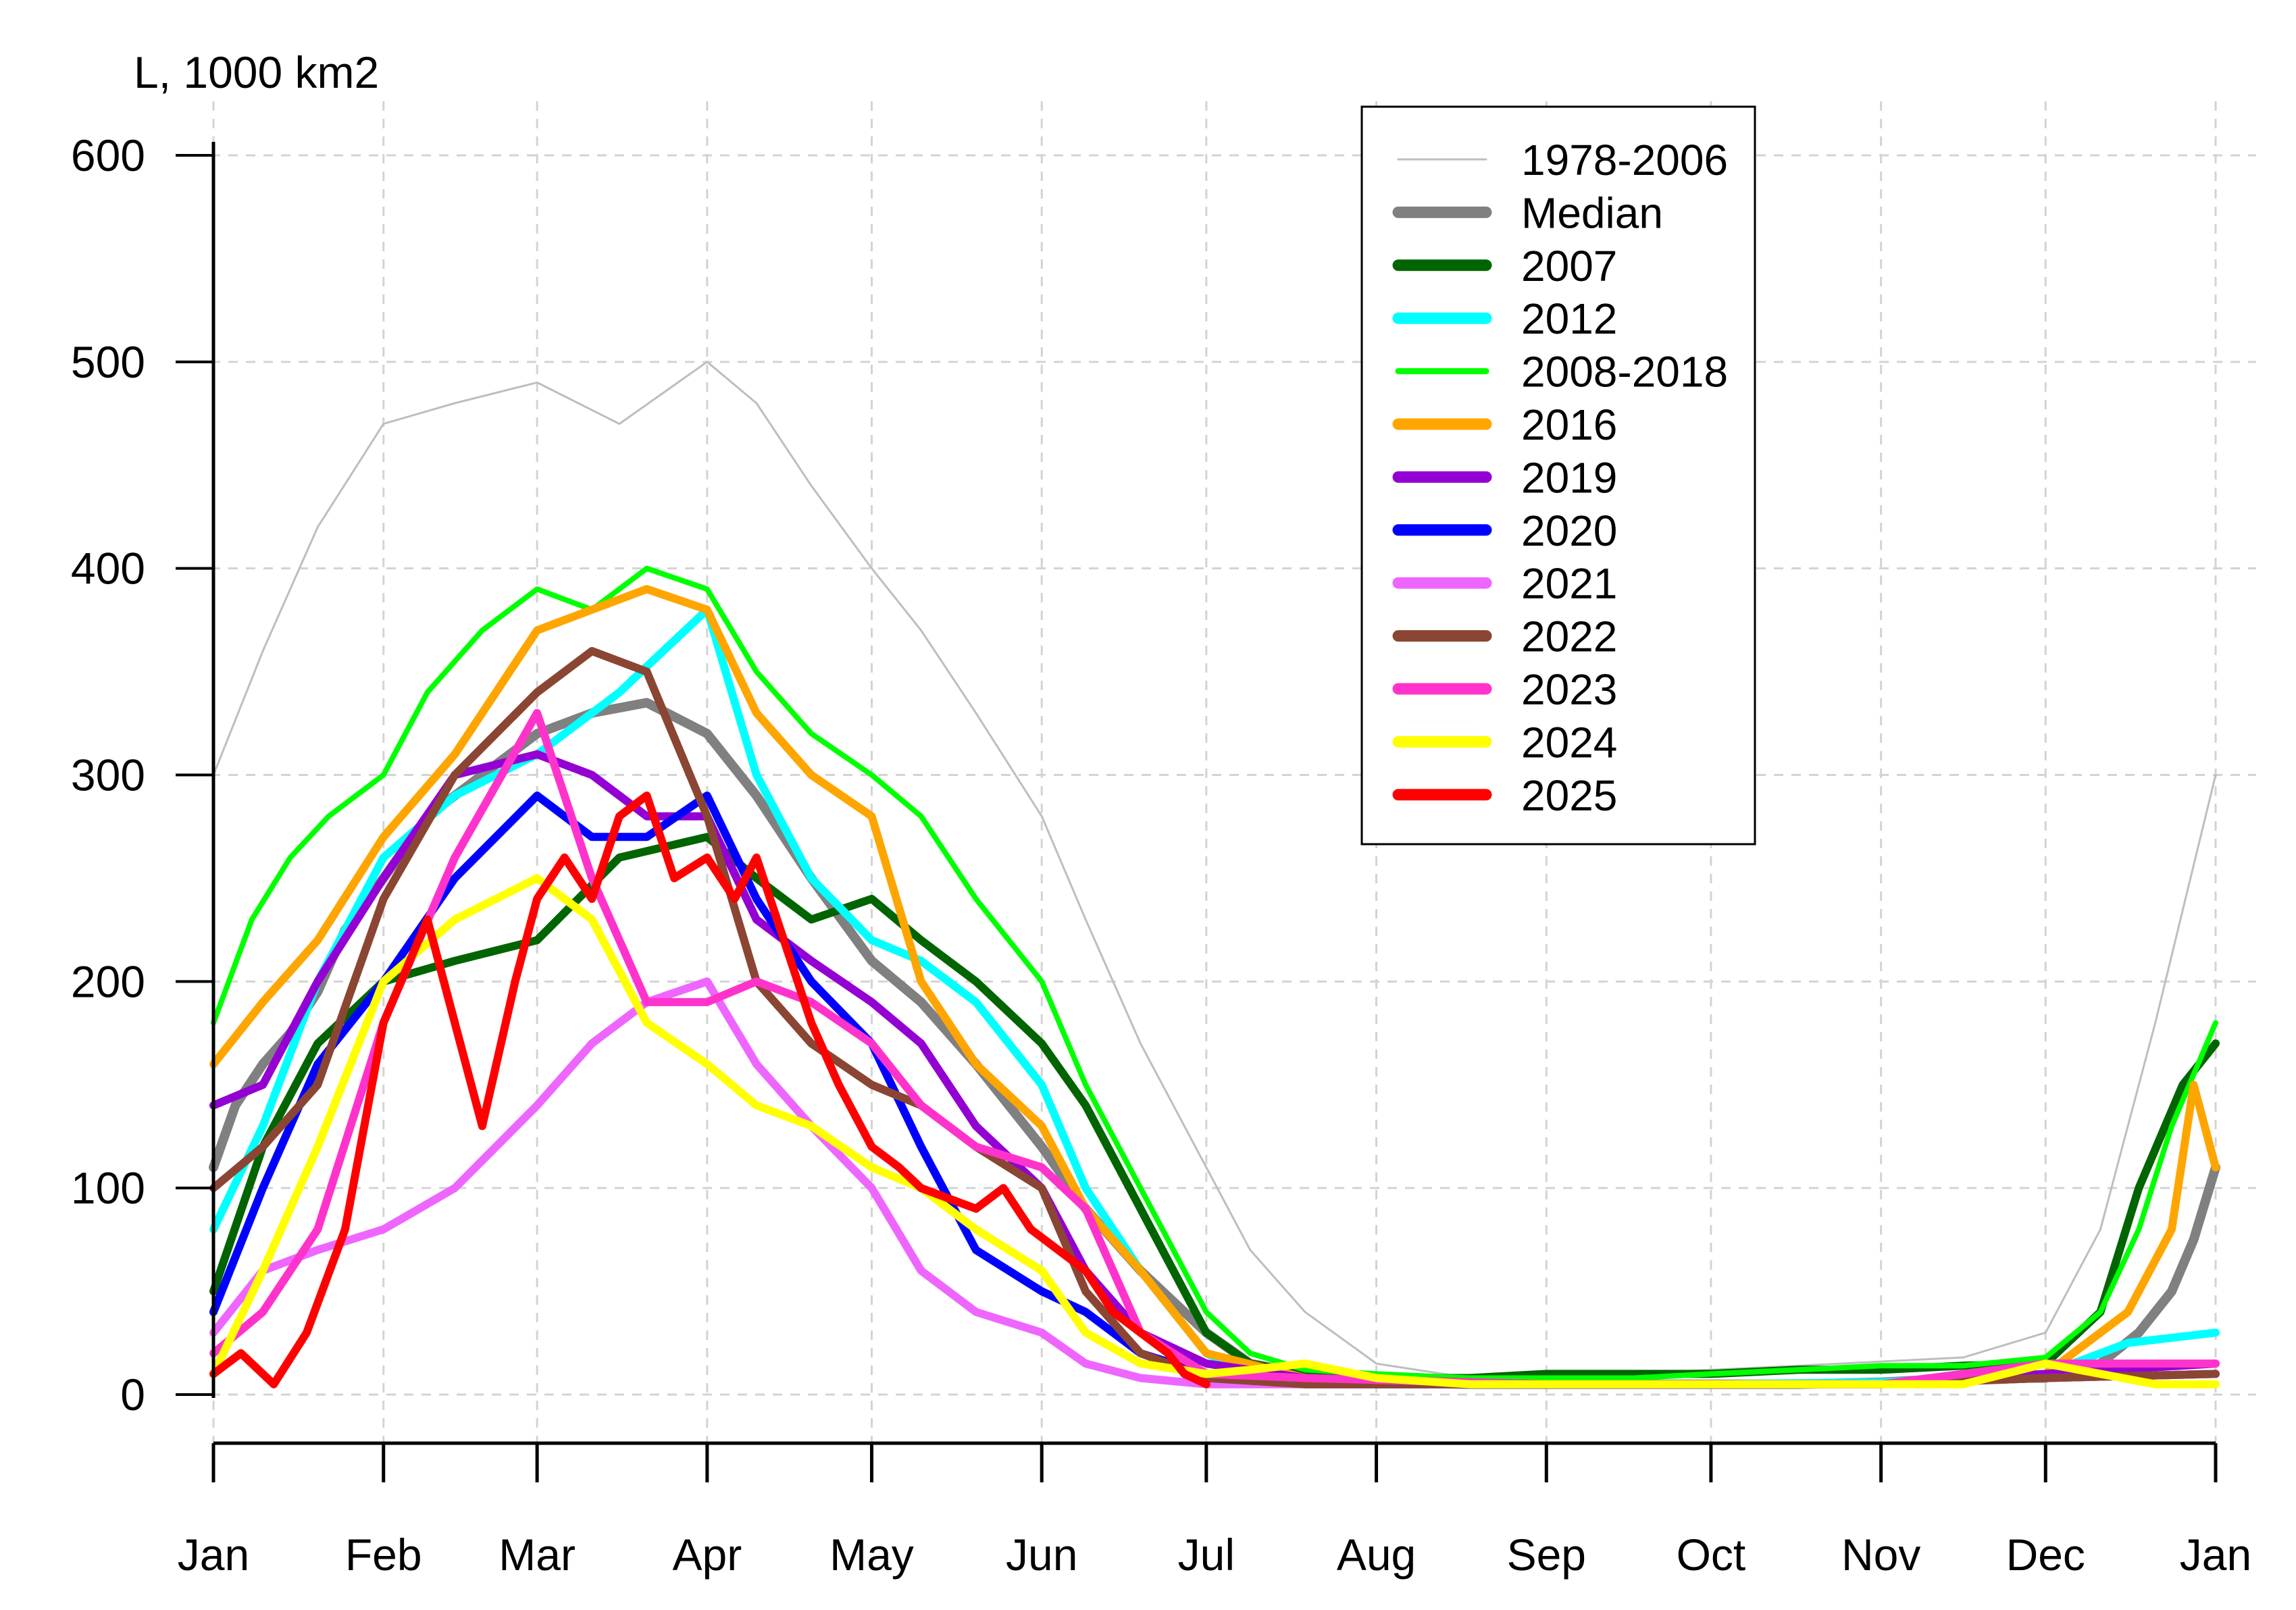 The image size is (2296, 1610). Describe the element at coordinates (1569, 318) in the screenshot. I see `legend-label: 2012` at that location.